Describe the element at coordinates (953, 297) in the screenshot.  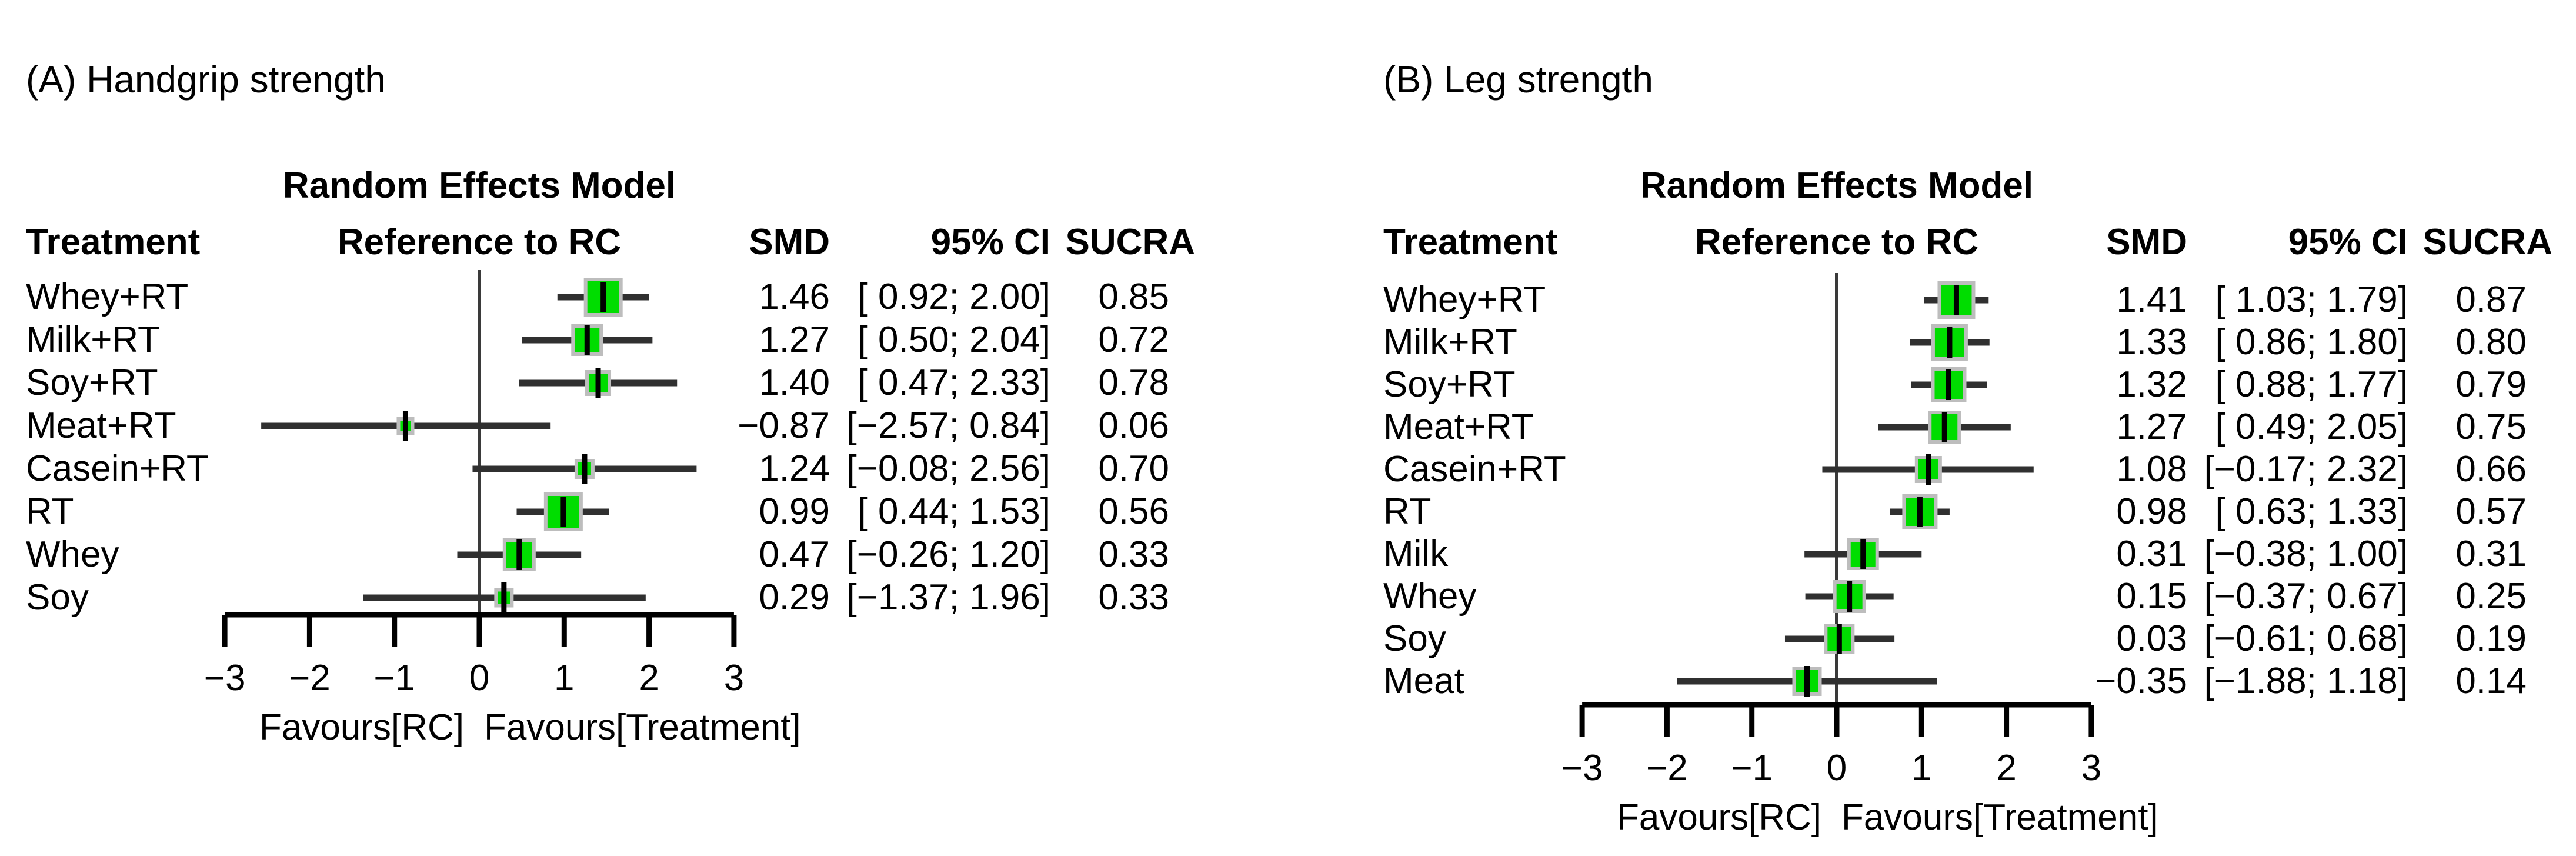
I see `ci-value: [ 0.92; 2.00]` at that location.